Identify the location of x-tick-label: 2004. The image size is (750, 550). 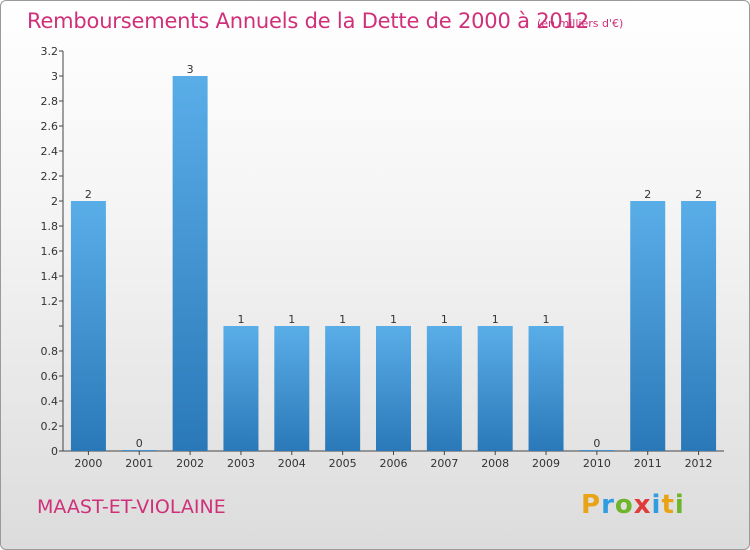
(292, 463).